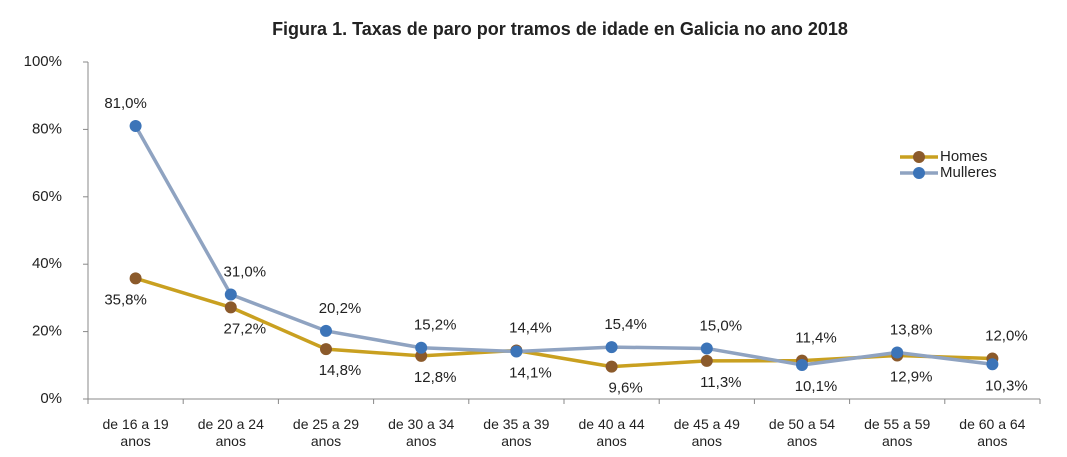 The height and width of the screenshot is (457, 1067). Describe the element at coordinates (47, 196) in the screenshot. I see `y-tick-label: 60%` at that location.